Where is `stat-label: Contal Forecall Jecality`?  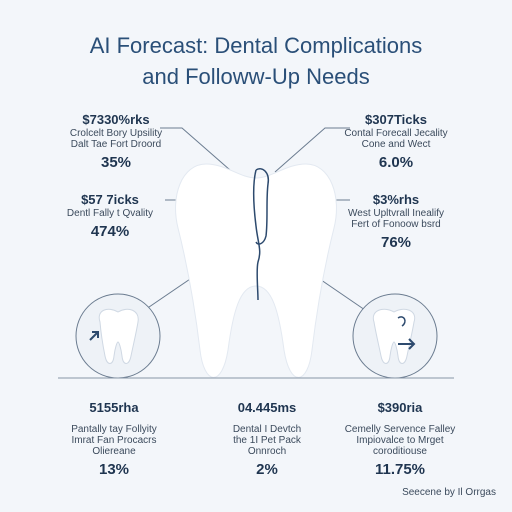
stat-label: Contal Forecall Jecality is located at coordinates (396, 133).